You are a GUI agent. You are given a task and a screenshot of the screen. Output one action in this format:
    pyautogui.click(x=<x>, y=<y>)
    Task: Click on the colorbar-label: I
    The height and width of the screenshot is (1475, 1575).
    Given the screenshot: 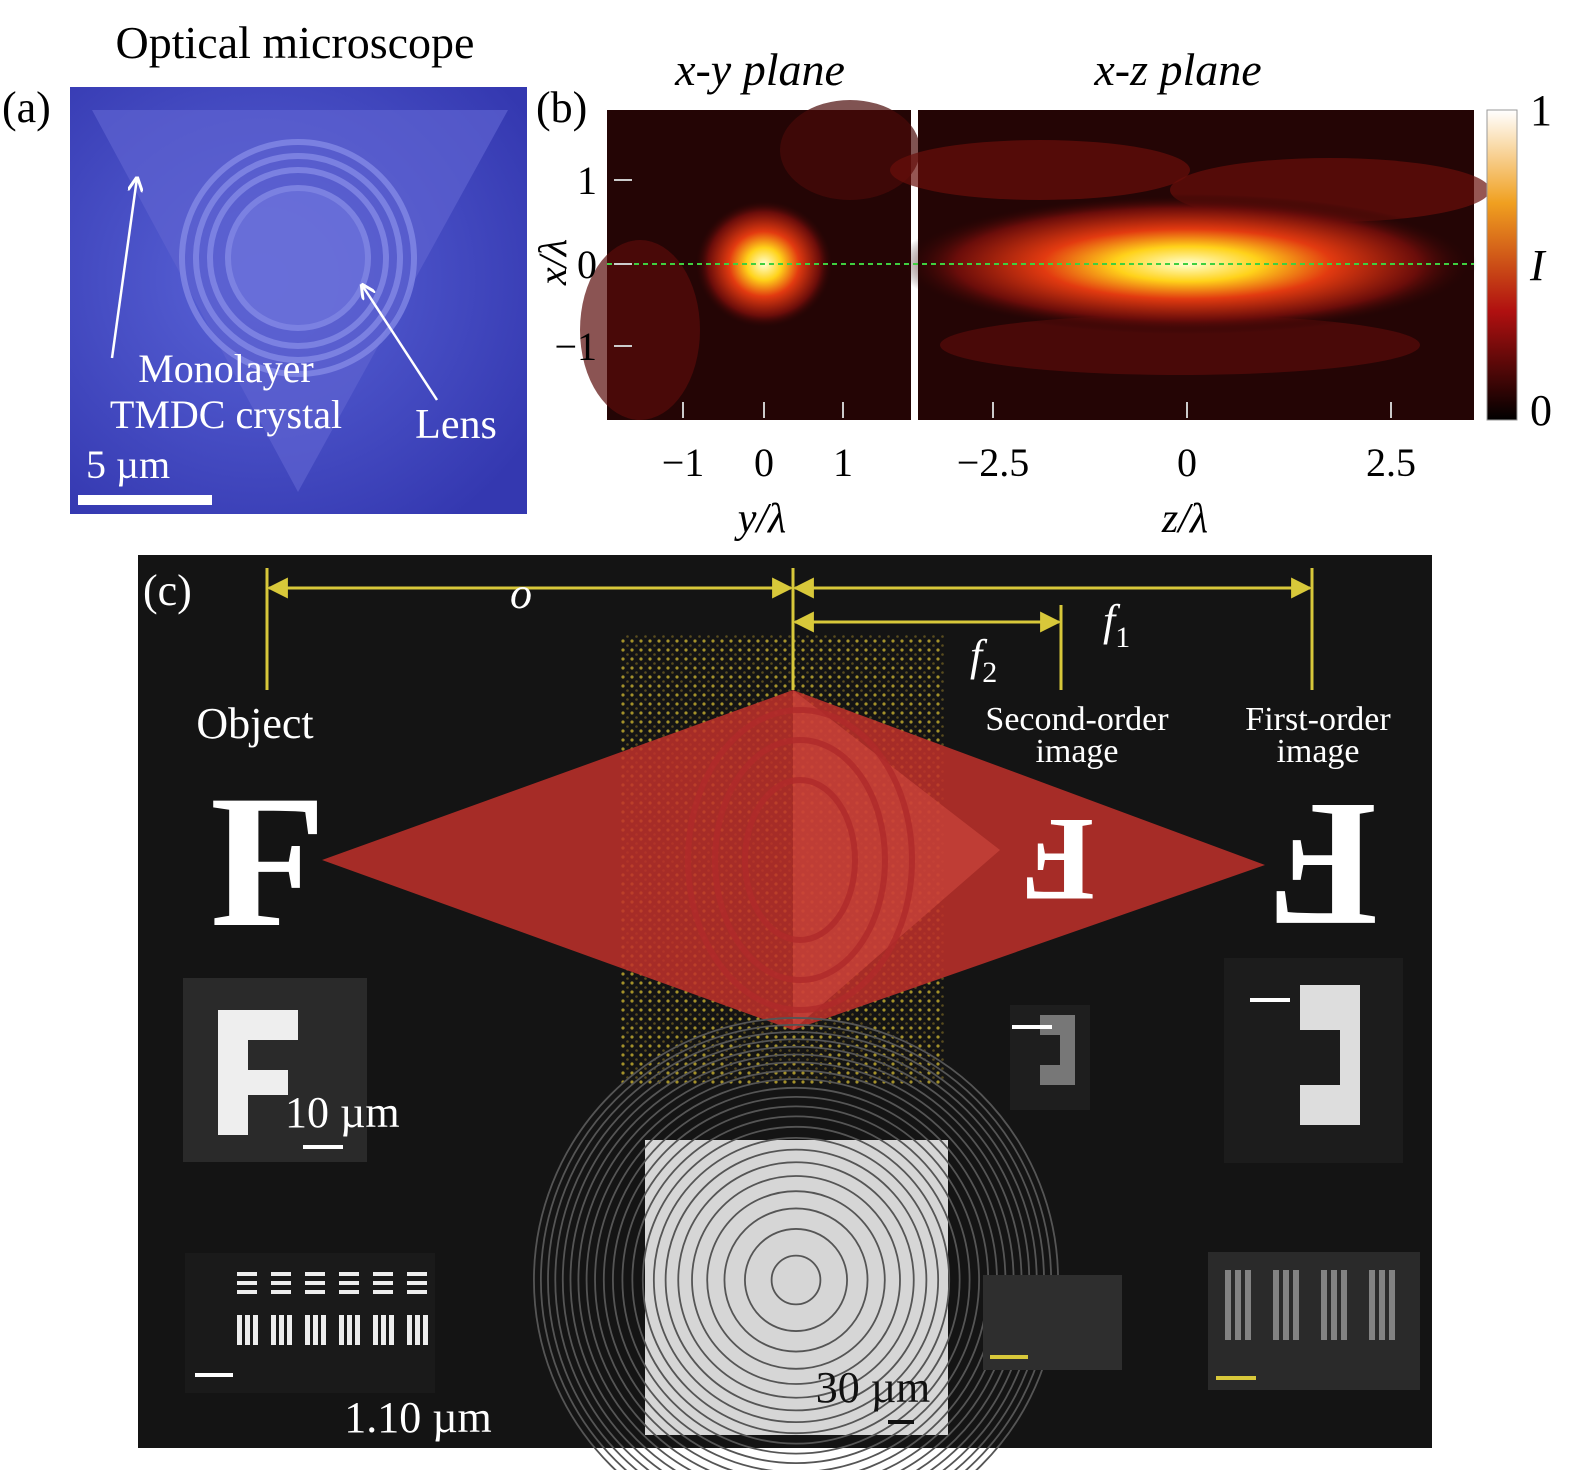 What is the action you would take?
    pyautogui.click(x=1538, y=265)
    